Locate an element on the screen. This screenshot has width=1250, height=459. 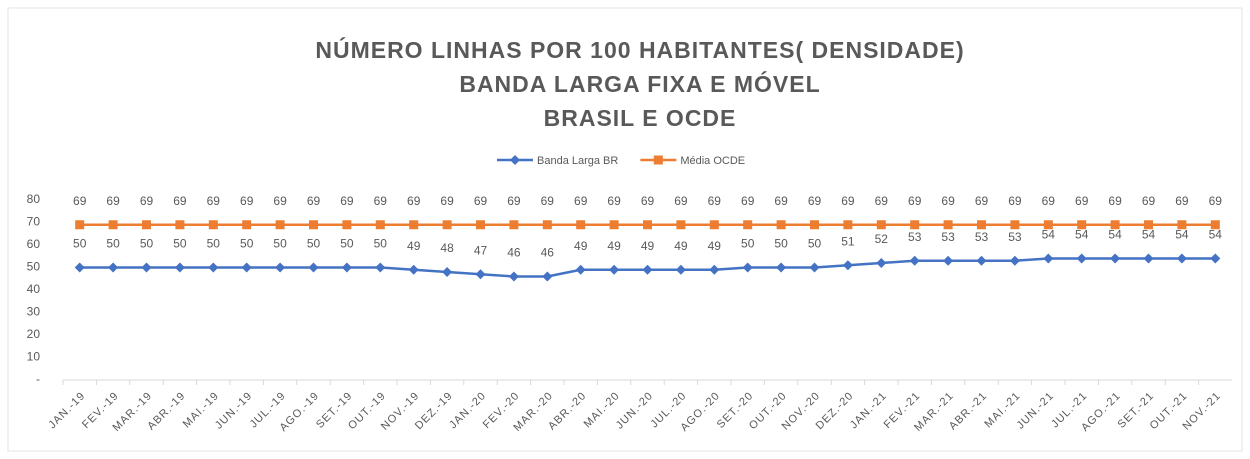
legend-label: Média OCDE is located at coordinates (712, 161).